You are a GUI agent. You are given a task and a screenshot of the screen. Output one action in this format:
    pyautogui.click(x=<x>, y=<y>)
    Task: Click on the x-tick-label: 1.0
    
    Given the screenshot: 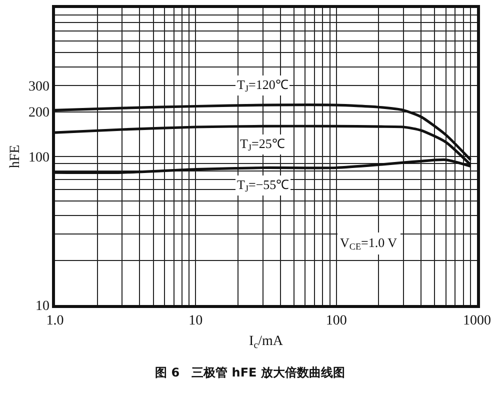 What is the action you would take?
    pyautogui.click(x=55, y=321)
    